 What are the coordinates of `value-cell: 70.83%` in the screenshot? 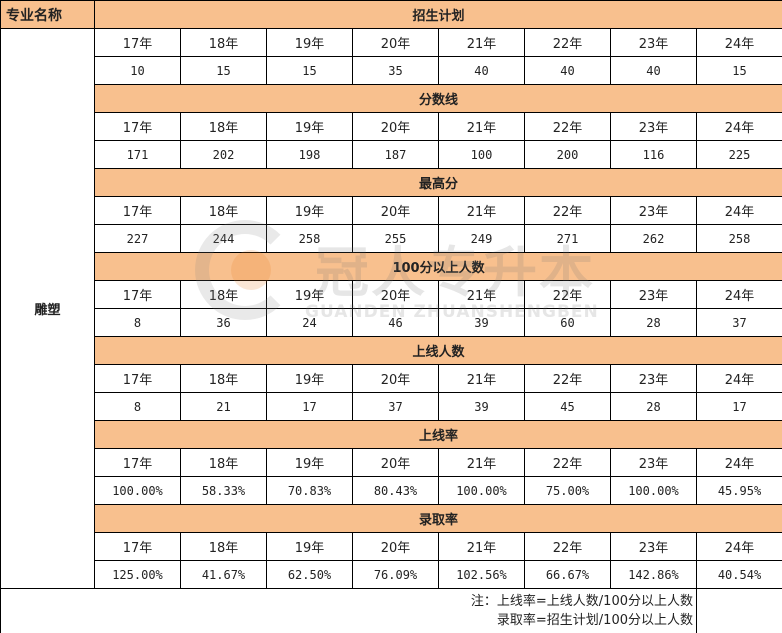 It's located at (309, 490).